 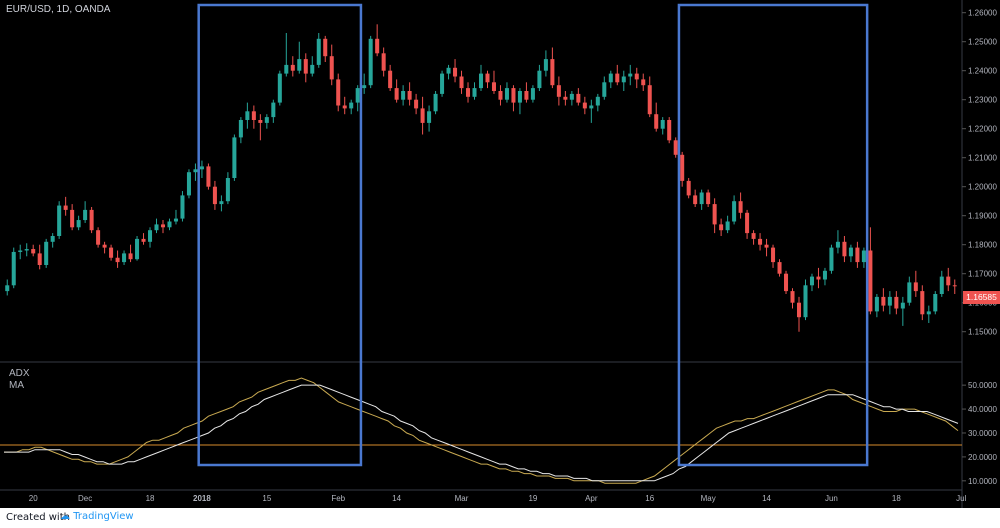 What do you see at coordinates (19, 373) in the screenshot?
I see `indicator-label-adx: ADX` at bounding box center [19, 373].